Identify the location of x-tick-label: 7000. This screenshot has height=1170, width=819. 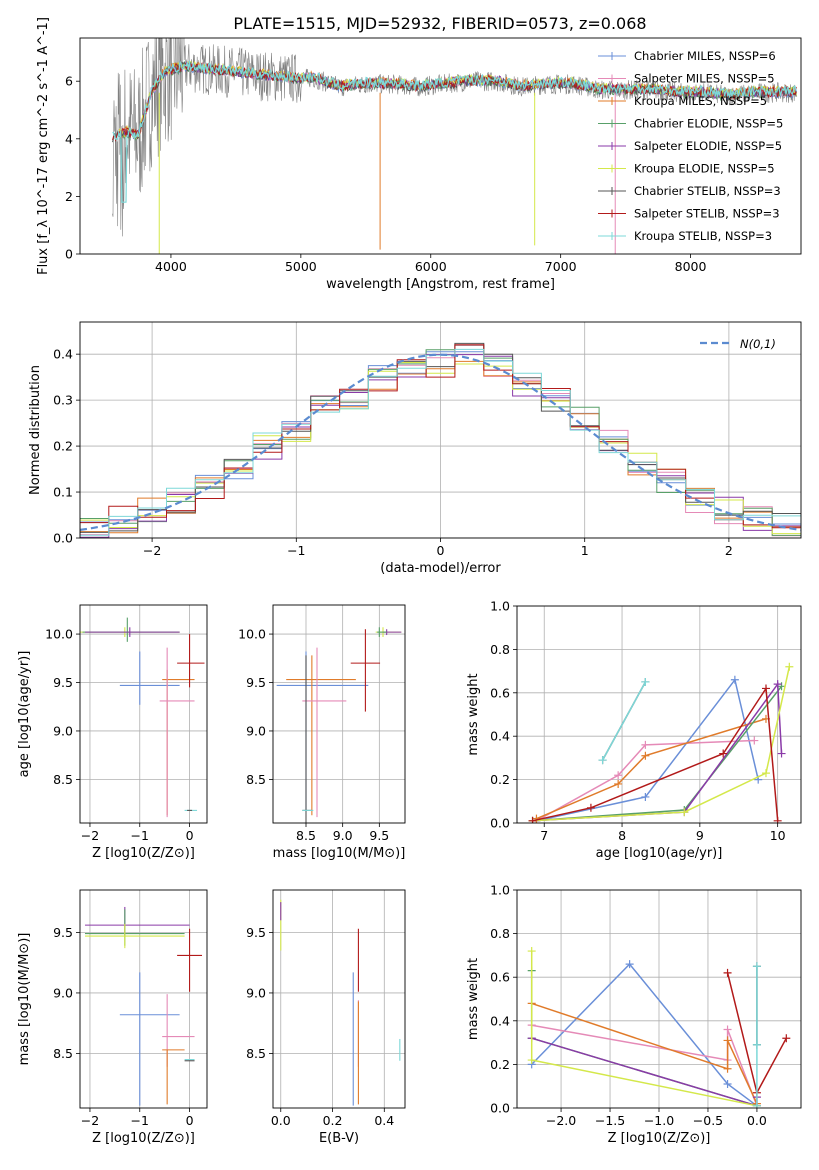
(561, 266).